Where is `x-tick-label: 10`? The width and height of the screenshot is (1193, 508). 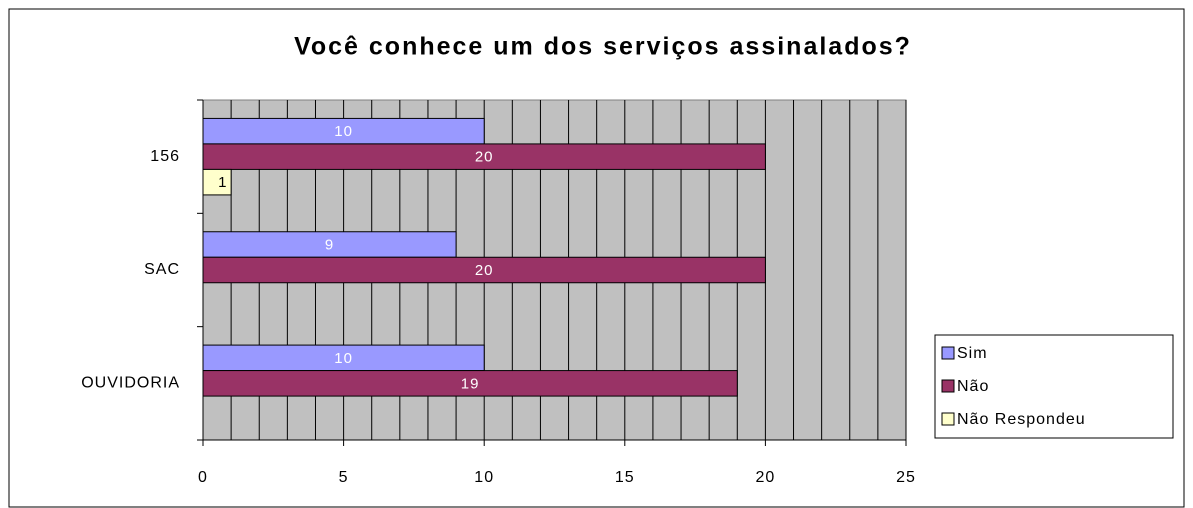 x-tick-label: 10 is located at coordinates (484, 477).